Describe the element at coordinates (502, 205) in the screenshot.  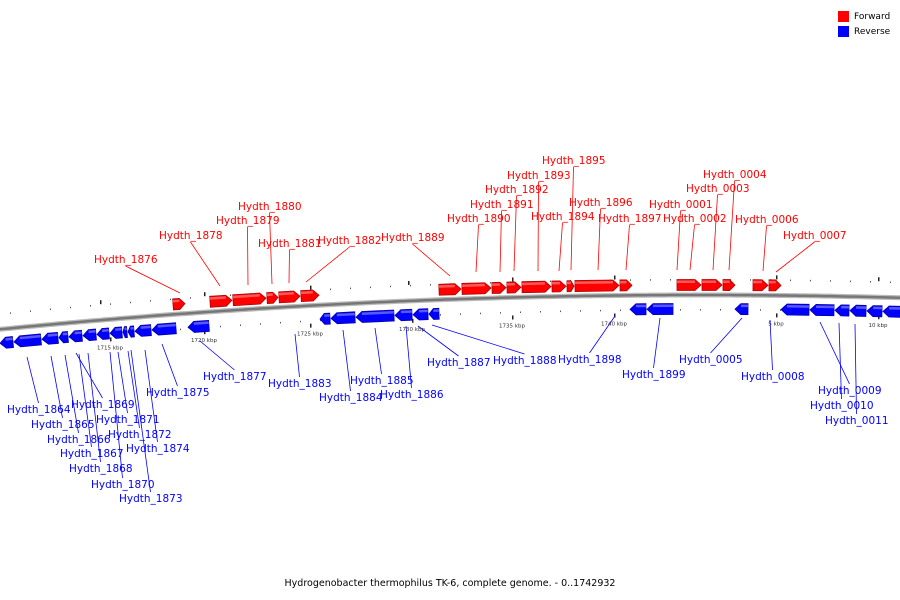
I see `forward-gene-label: Hydth_1891` at that location.